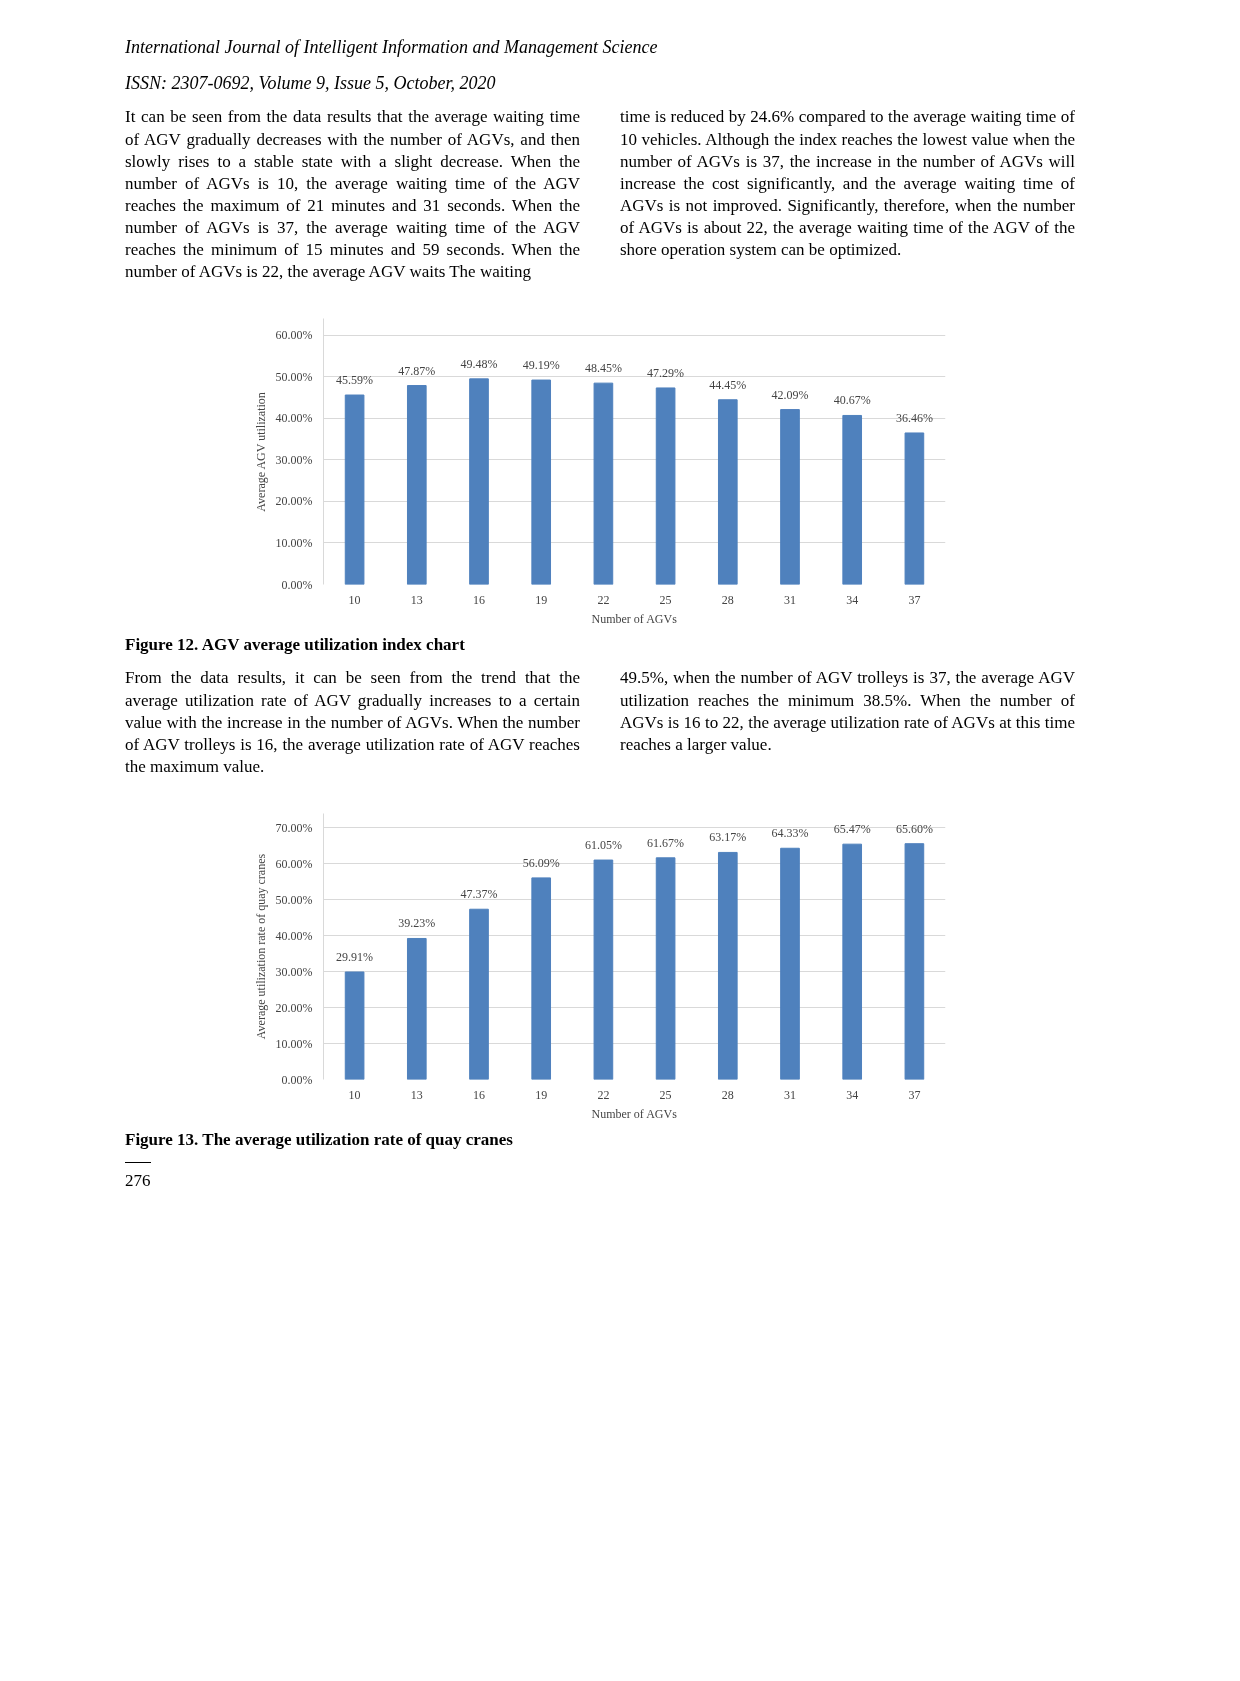 The height and width of the screenshot is (1681, 1240). I want to click on y-axis-title: Average utilization rate of quay cranes, so click(260, 946).